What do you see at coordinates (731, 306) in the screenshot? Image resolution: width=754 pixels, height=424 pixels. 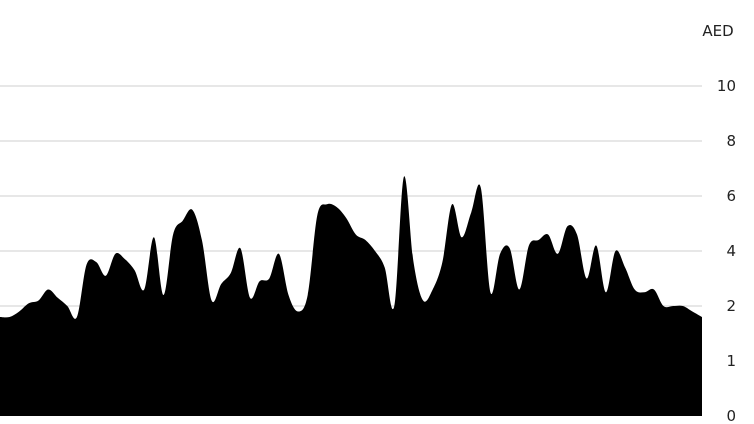 I see `y-tick-label-2: 2` at bounding box center [731, 306].